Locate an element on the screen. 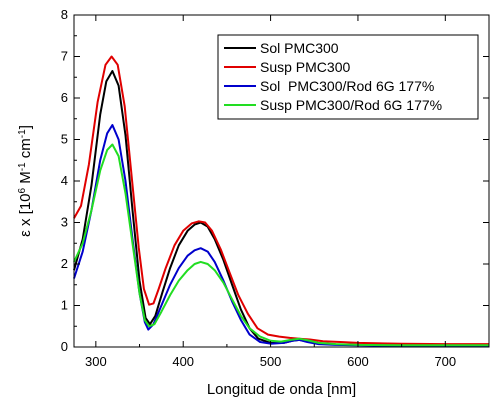 This screenshot has height=404, width=497. y-tick-label: 0 is located at coordinates (64, 346).